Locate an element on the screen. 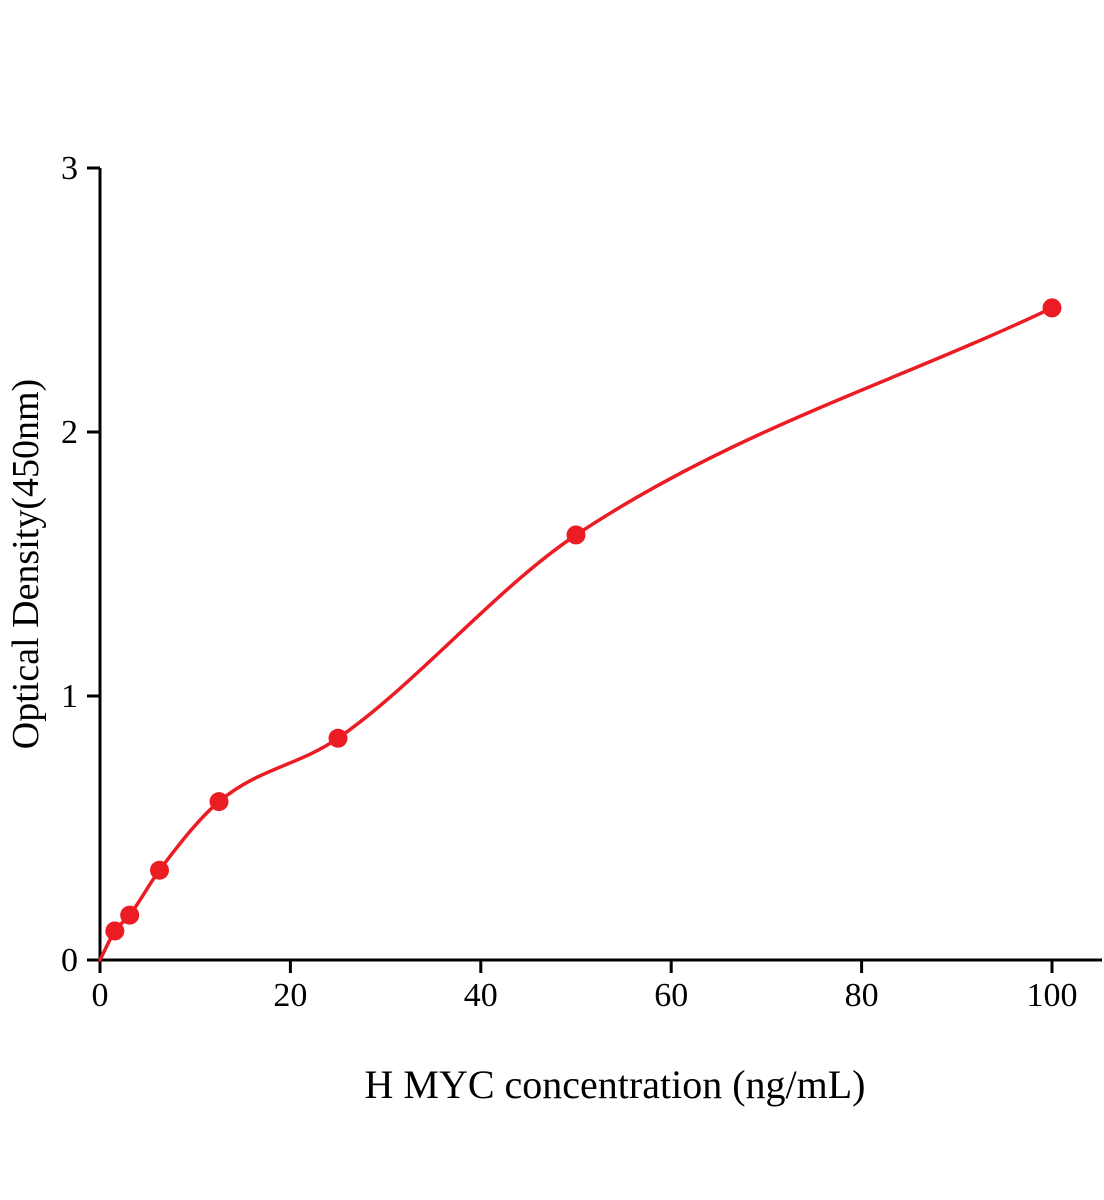  x-tick-label: 40 is located at coordinates (481, 995).